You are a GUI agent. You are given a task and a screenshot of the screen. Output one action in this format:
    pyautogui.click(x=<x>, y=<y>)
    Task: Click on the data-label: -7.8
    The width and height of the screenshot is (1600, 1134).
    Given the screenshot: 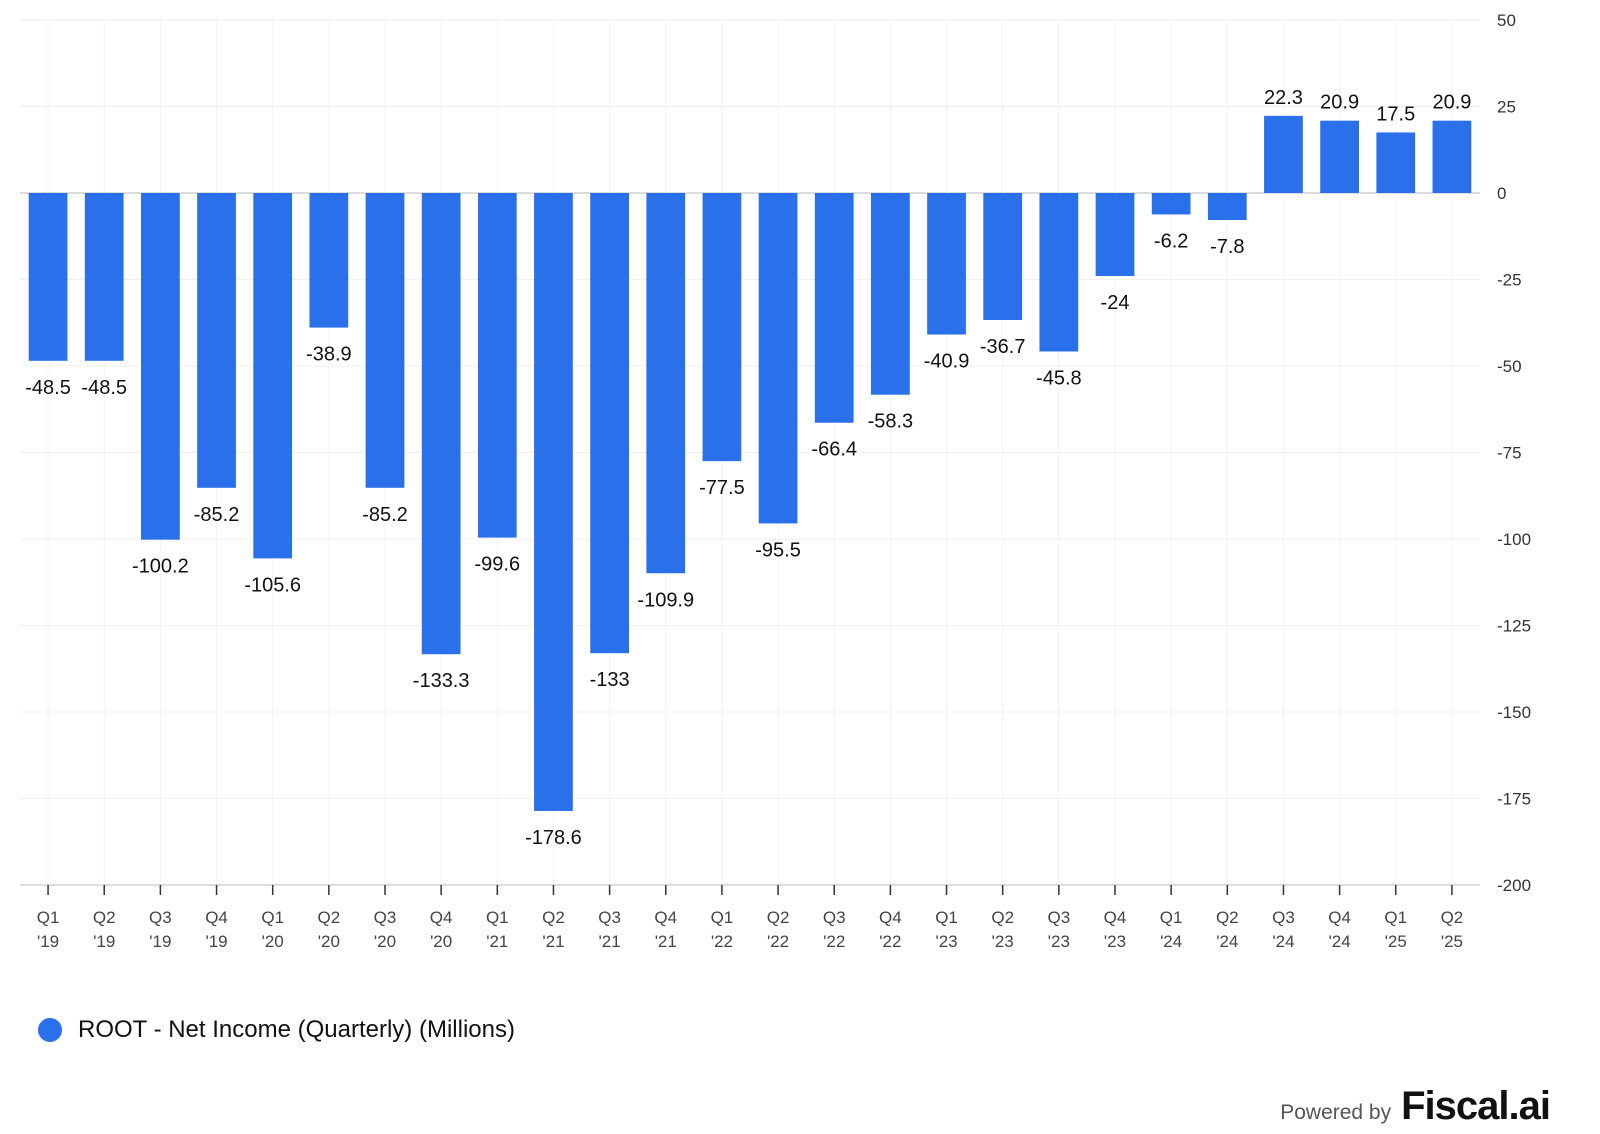 What is the action you would take?
    pyautogui.click(x=1227, y=247)
    